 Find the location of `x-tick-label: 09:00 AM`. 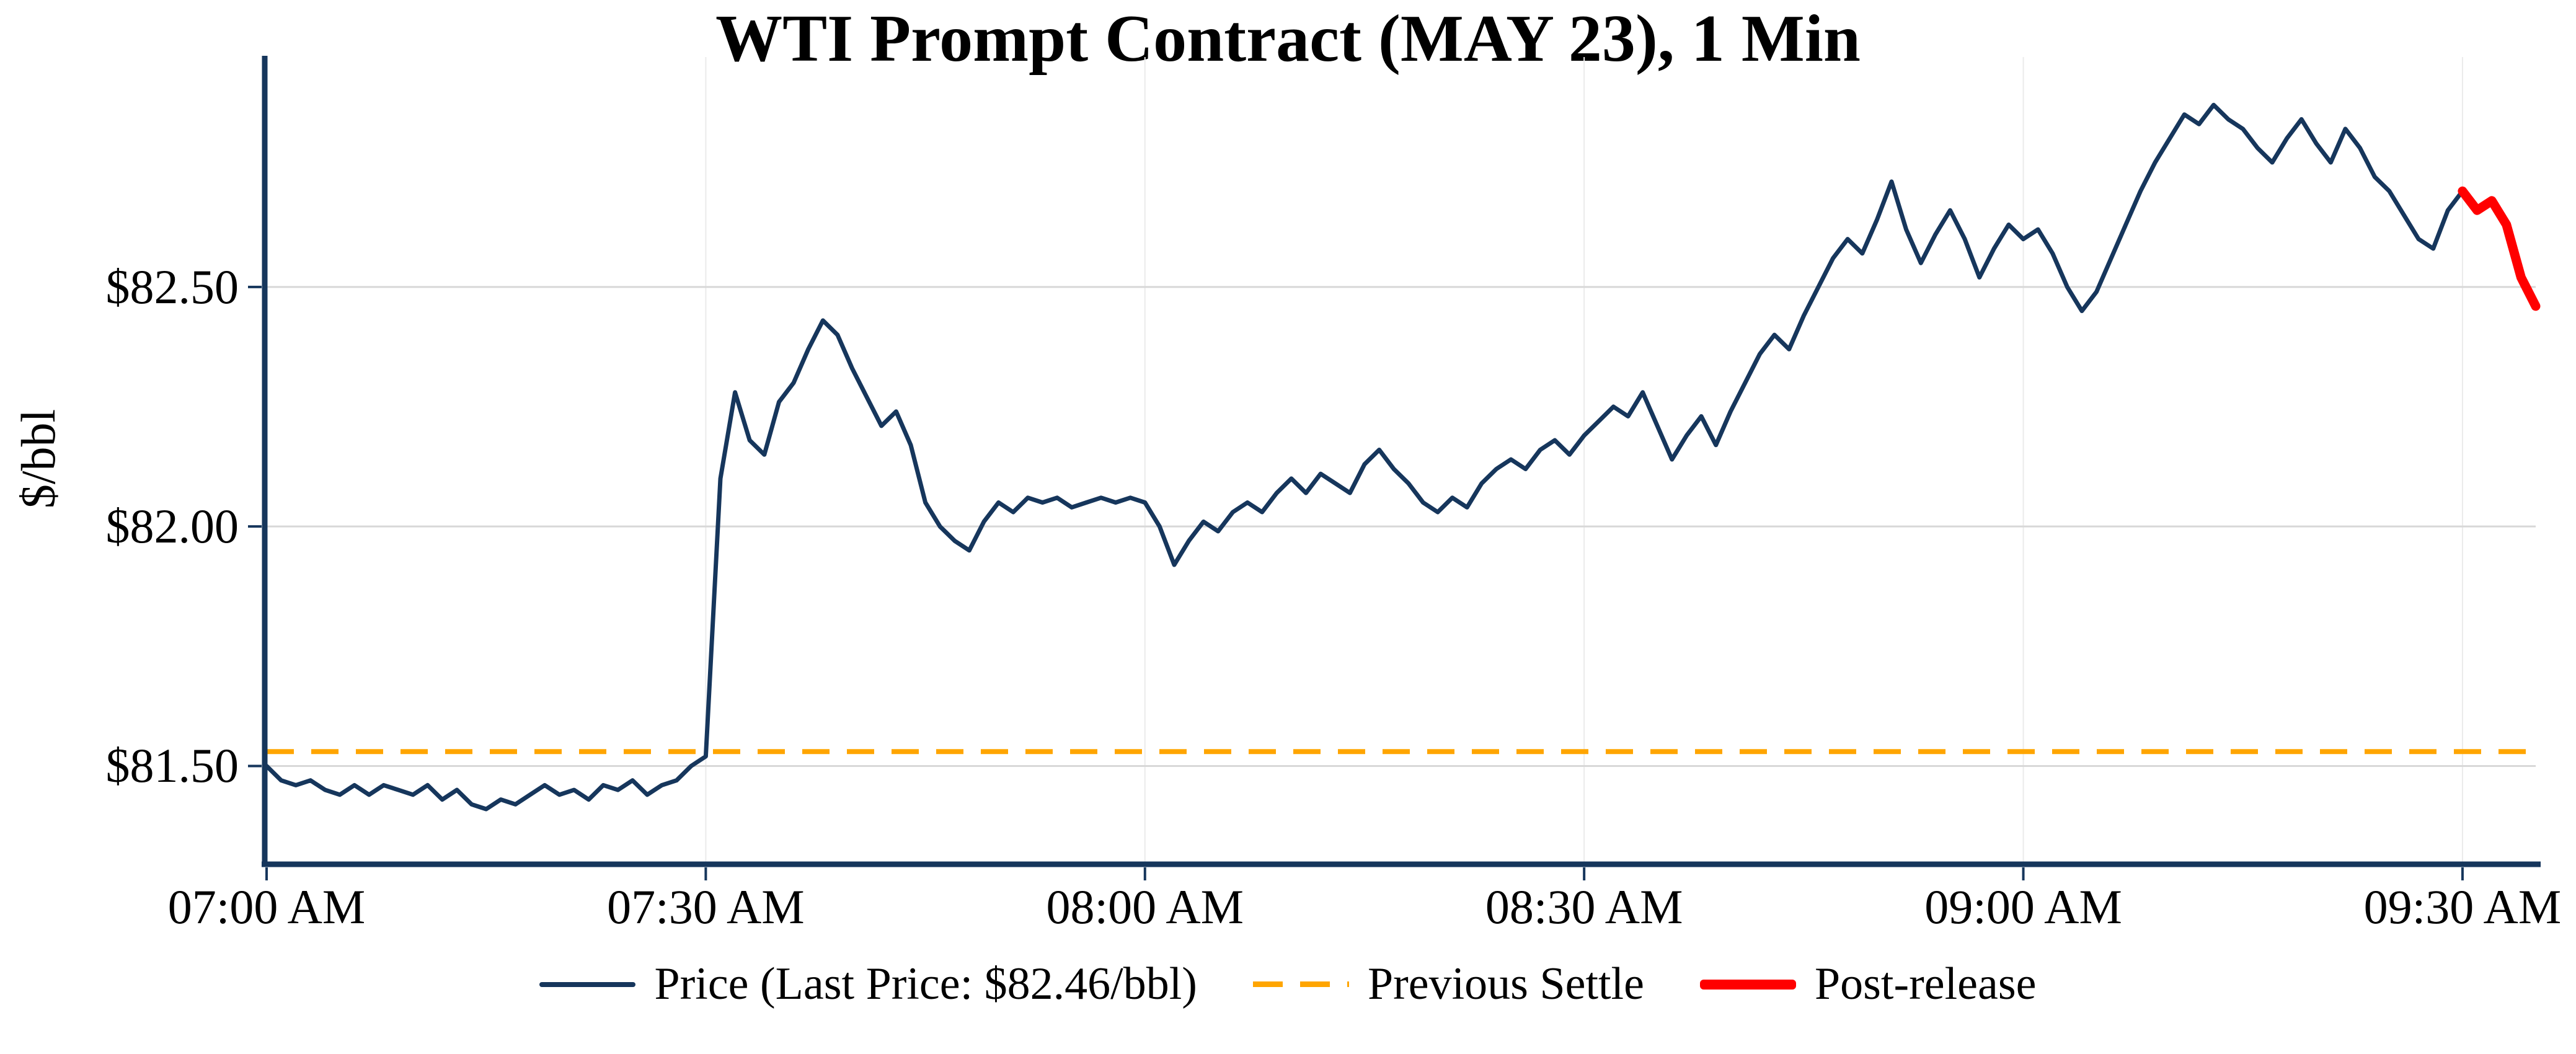

x-tick-label: 09:00 AM is located at coordinates (2023, 907).